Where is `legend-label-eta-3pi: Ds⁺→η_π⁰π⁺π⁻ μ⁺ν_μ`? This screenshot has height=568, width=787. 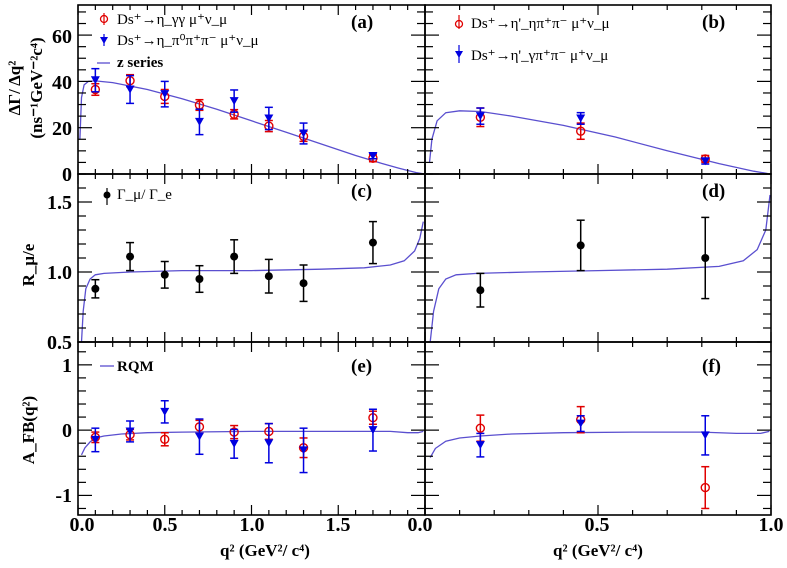 legend-label-eta-3pi: Ds⁺→η_π⁰π⁺π⁻ μ⁺ν_μ is located at coordinates (188, 41).